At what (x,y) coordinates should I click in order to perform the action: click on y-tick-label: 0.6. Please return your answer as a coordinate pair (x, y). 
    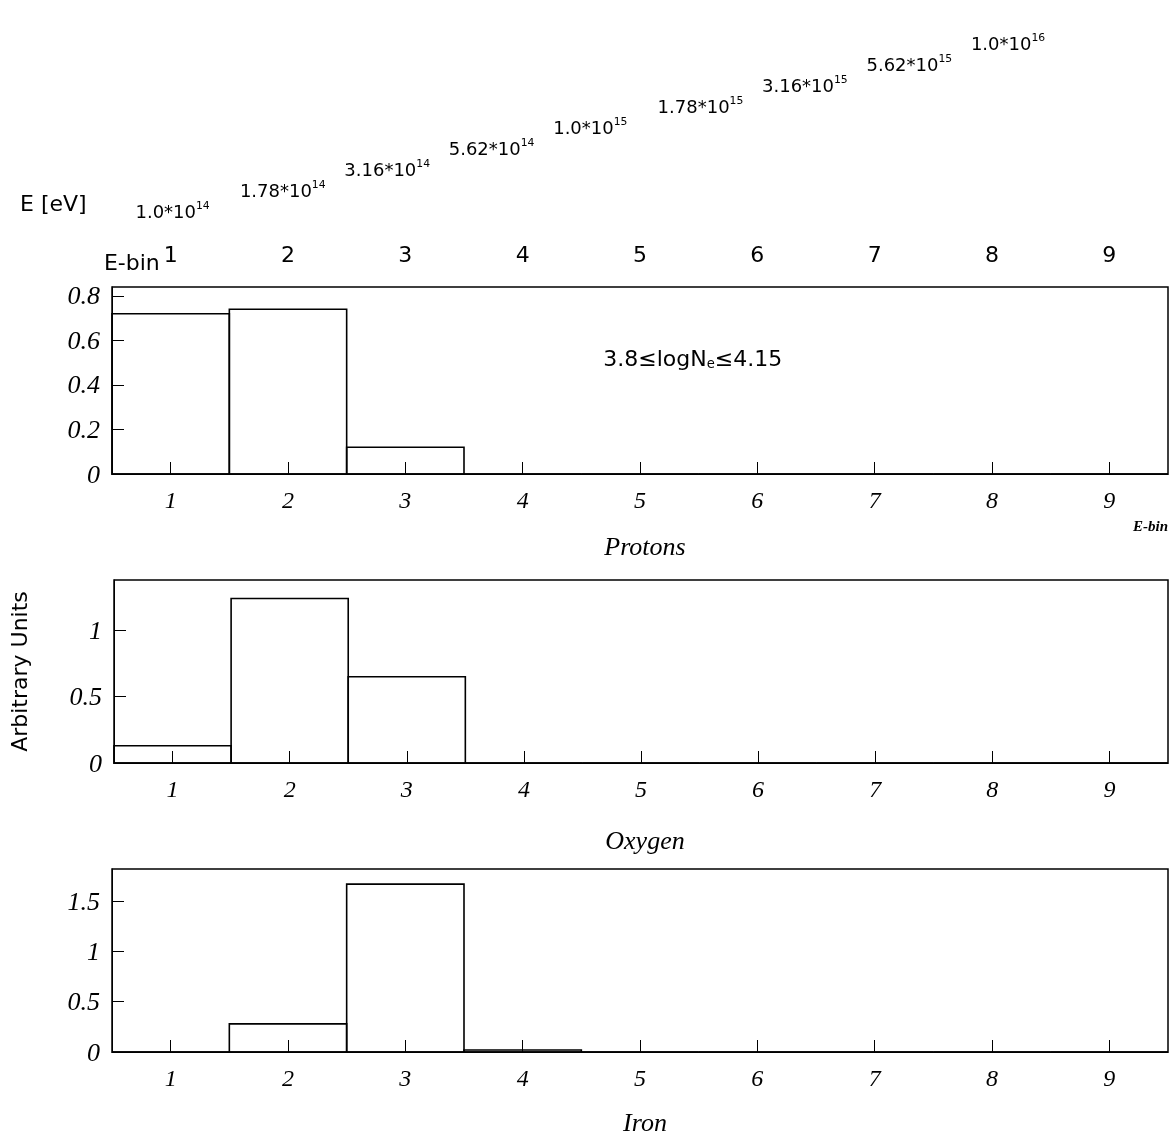
    Looking at the image, I should click on (83, 340).